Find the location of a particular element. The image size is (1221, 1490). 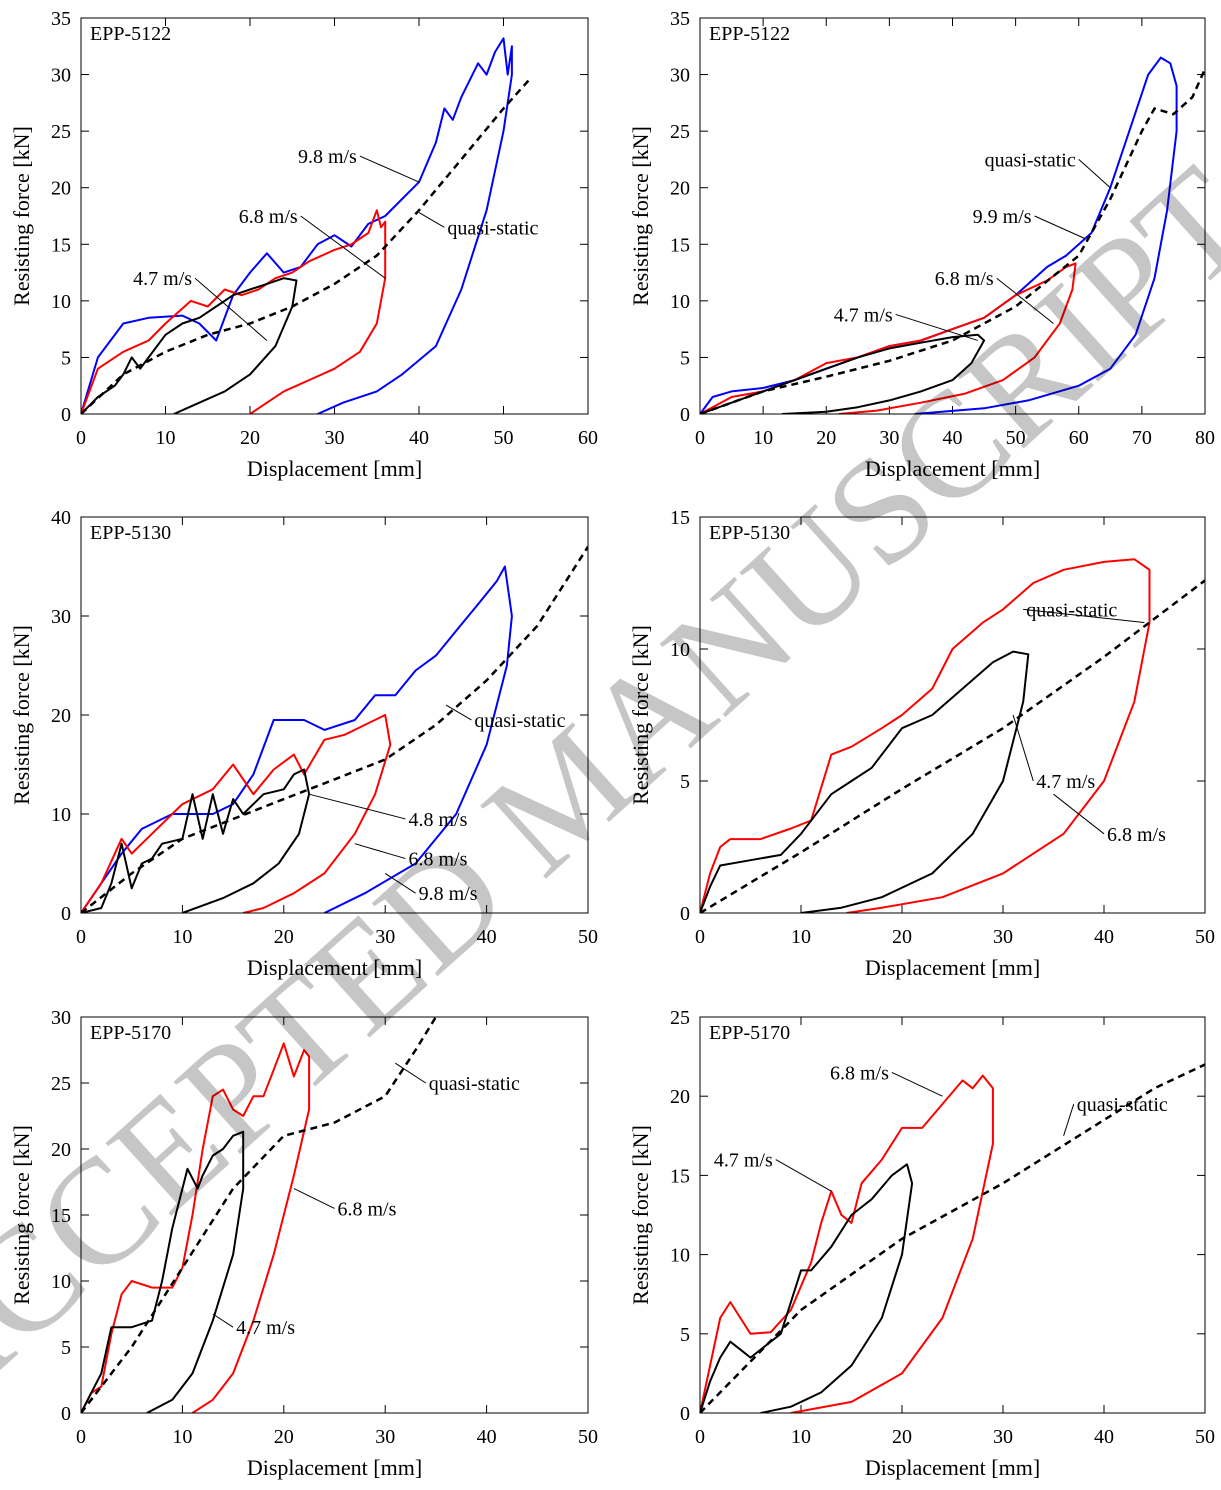

series-label: 4.8 m/s is located at coordinates (437, 820).